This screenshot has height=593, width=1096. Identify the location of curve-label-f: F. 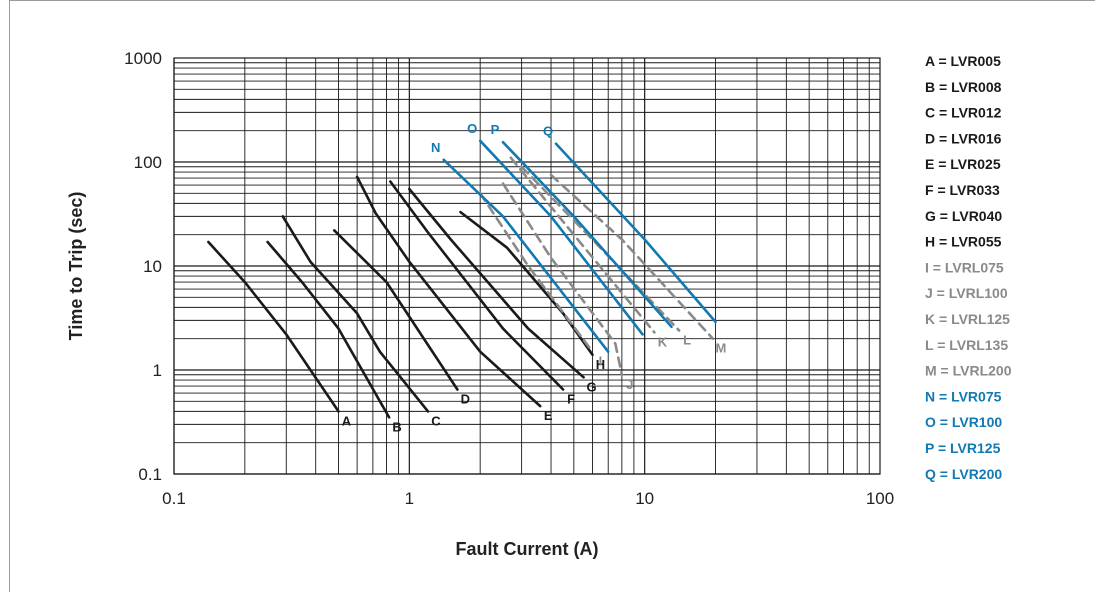
(571, 398).